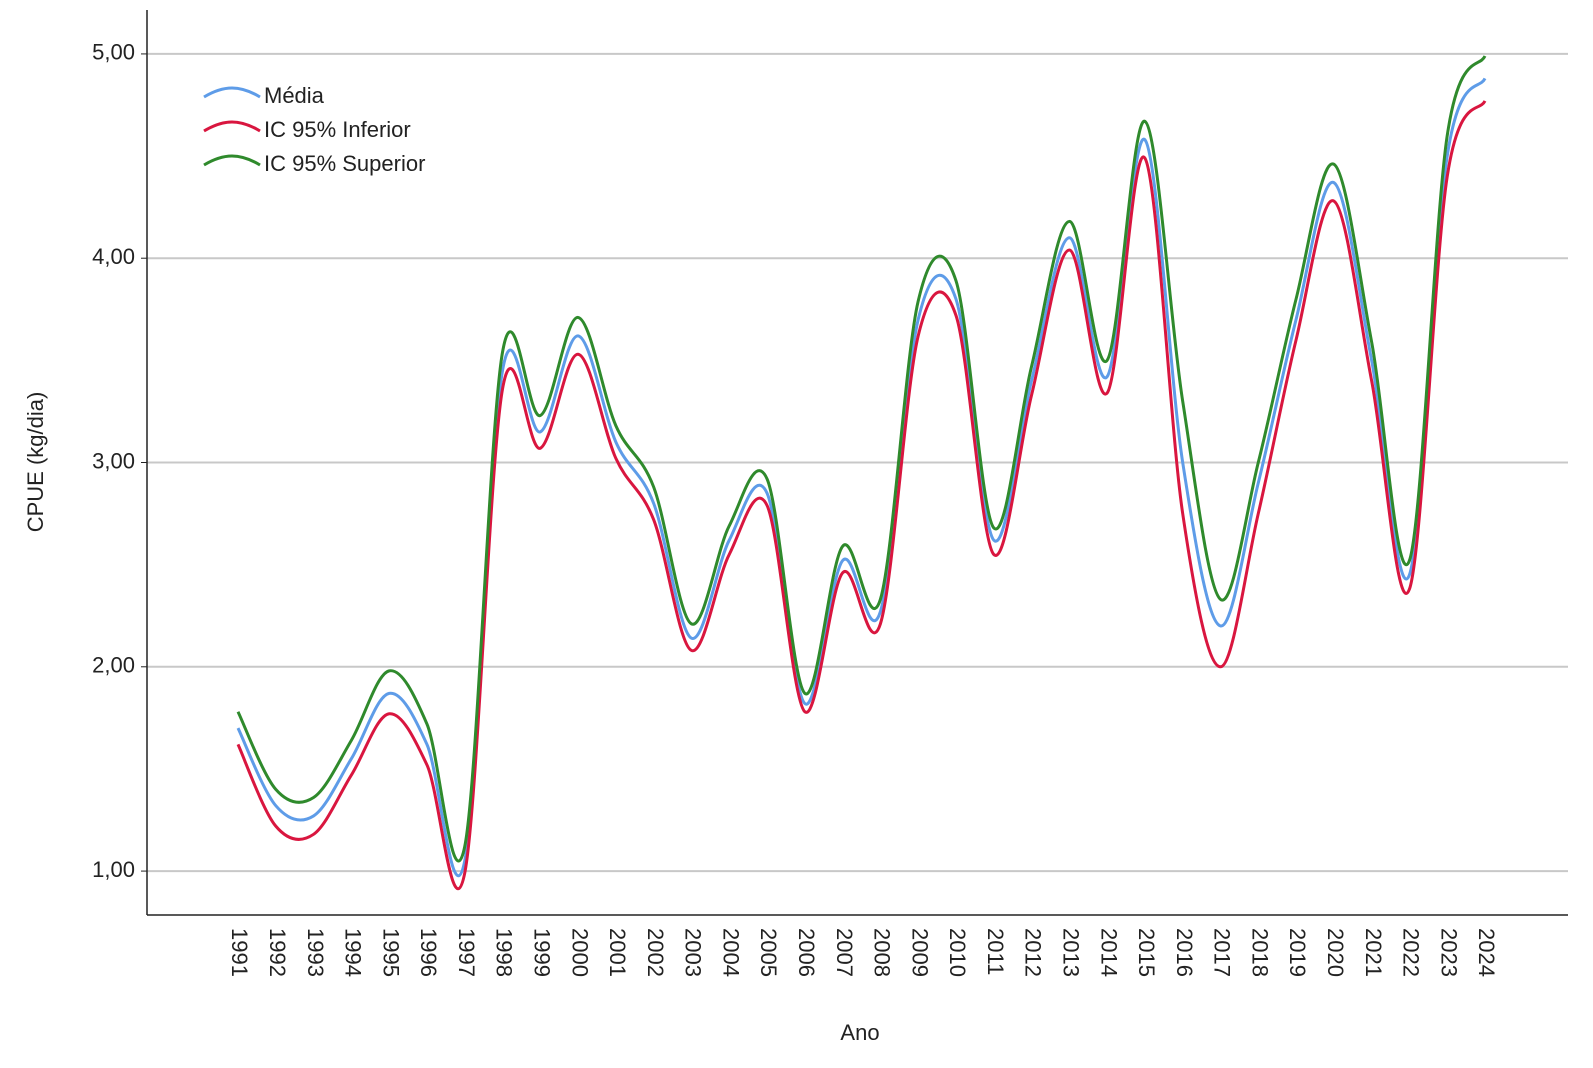  What do you see at coordinates (466, 952) in the screenshot?
I see `x-tick-label: 1997` at bounding box center [466, 952].